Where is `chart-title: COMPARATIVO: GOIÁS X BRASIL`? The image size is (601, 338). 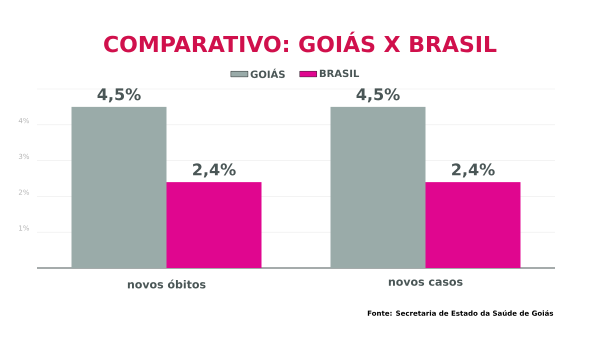
chart-title: COMPARATIVO: GOIÁS X BRASIL is located at coordinates (300, 42).